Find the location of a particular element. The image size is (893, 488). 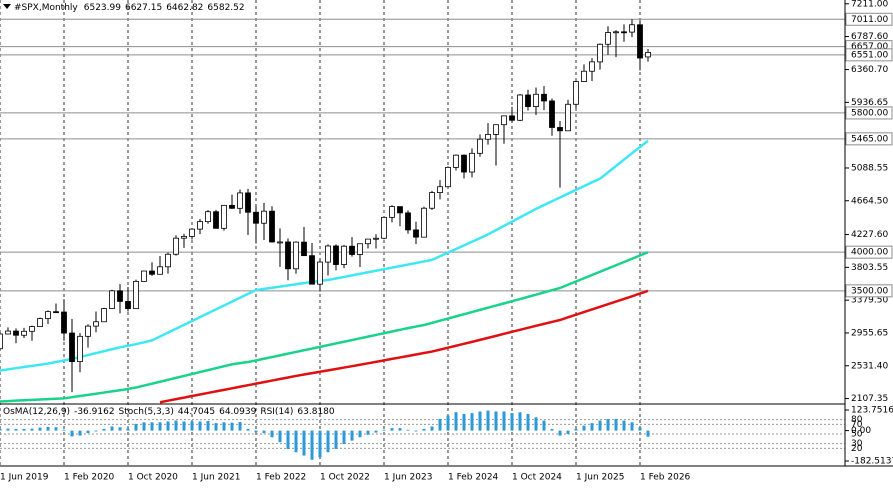

x-tick-label: 1 Jun 2025 is located at coordinates (600, 478).